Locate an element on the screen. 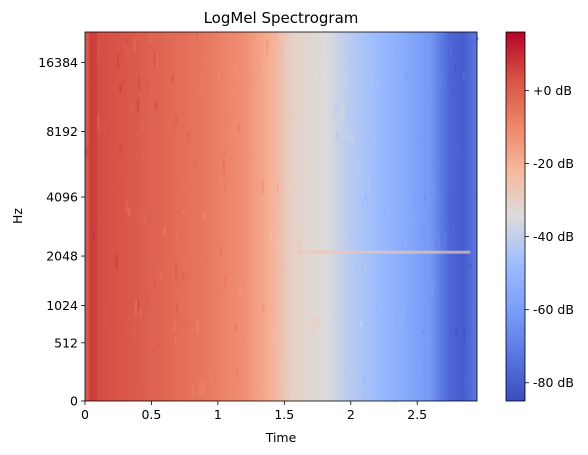 The width and height of the screenshot is (588, 455). y-tick-label: 0 is located at coordinates (74, 401).